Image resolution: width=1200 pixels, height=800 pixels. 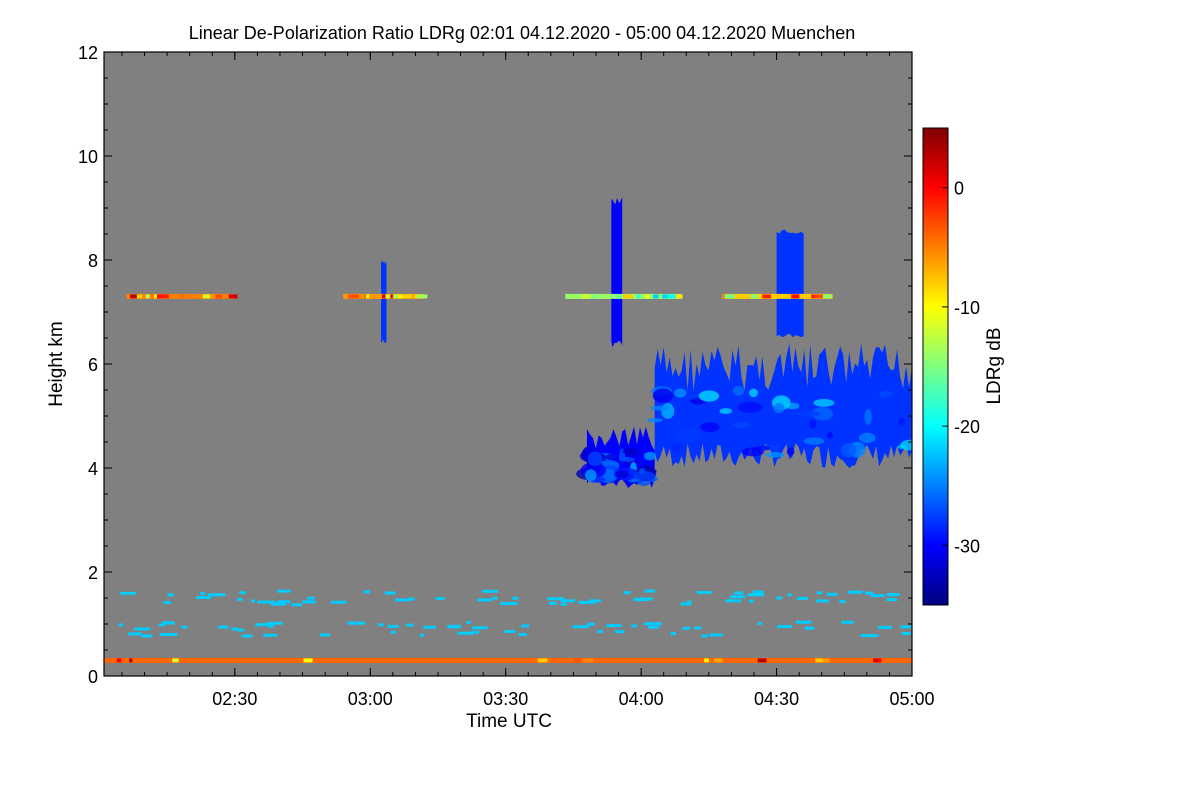 What do you see at coordinates (776, 699) in the screenshot?
I see `x-tick-label: 04:30` at bounding box center [776, 699].